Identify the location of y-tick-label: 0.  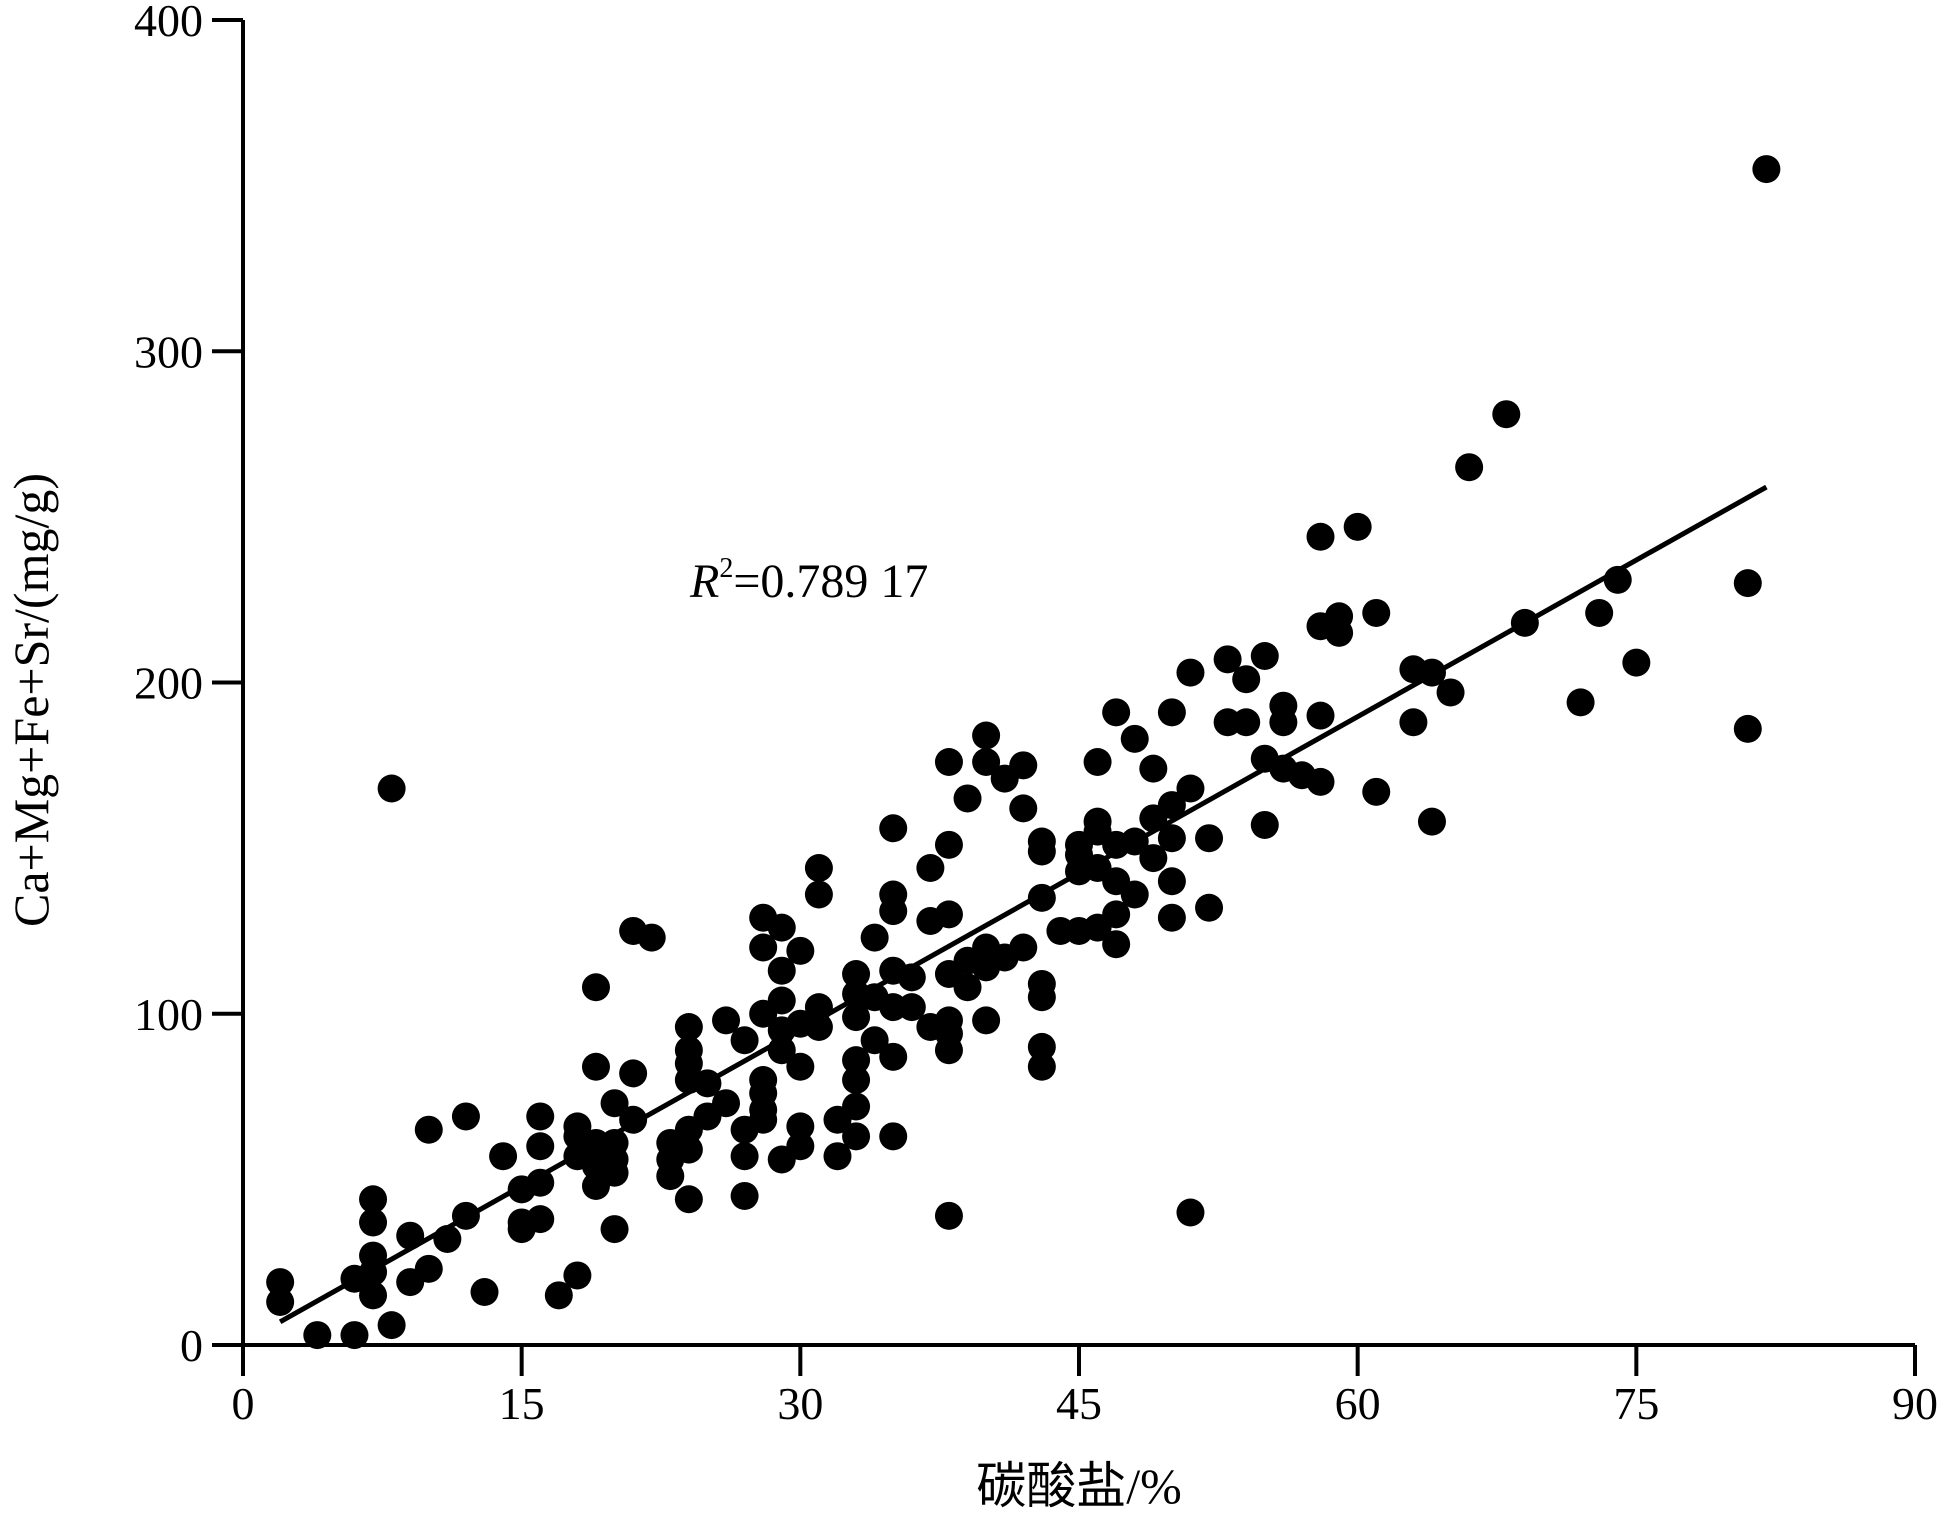
(191, 1345).